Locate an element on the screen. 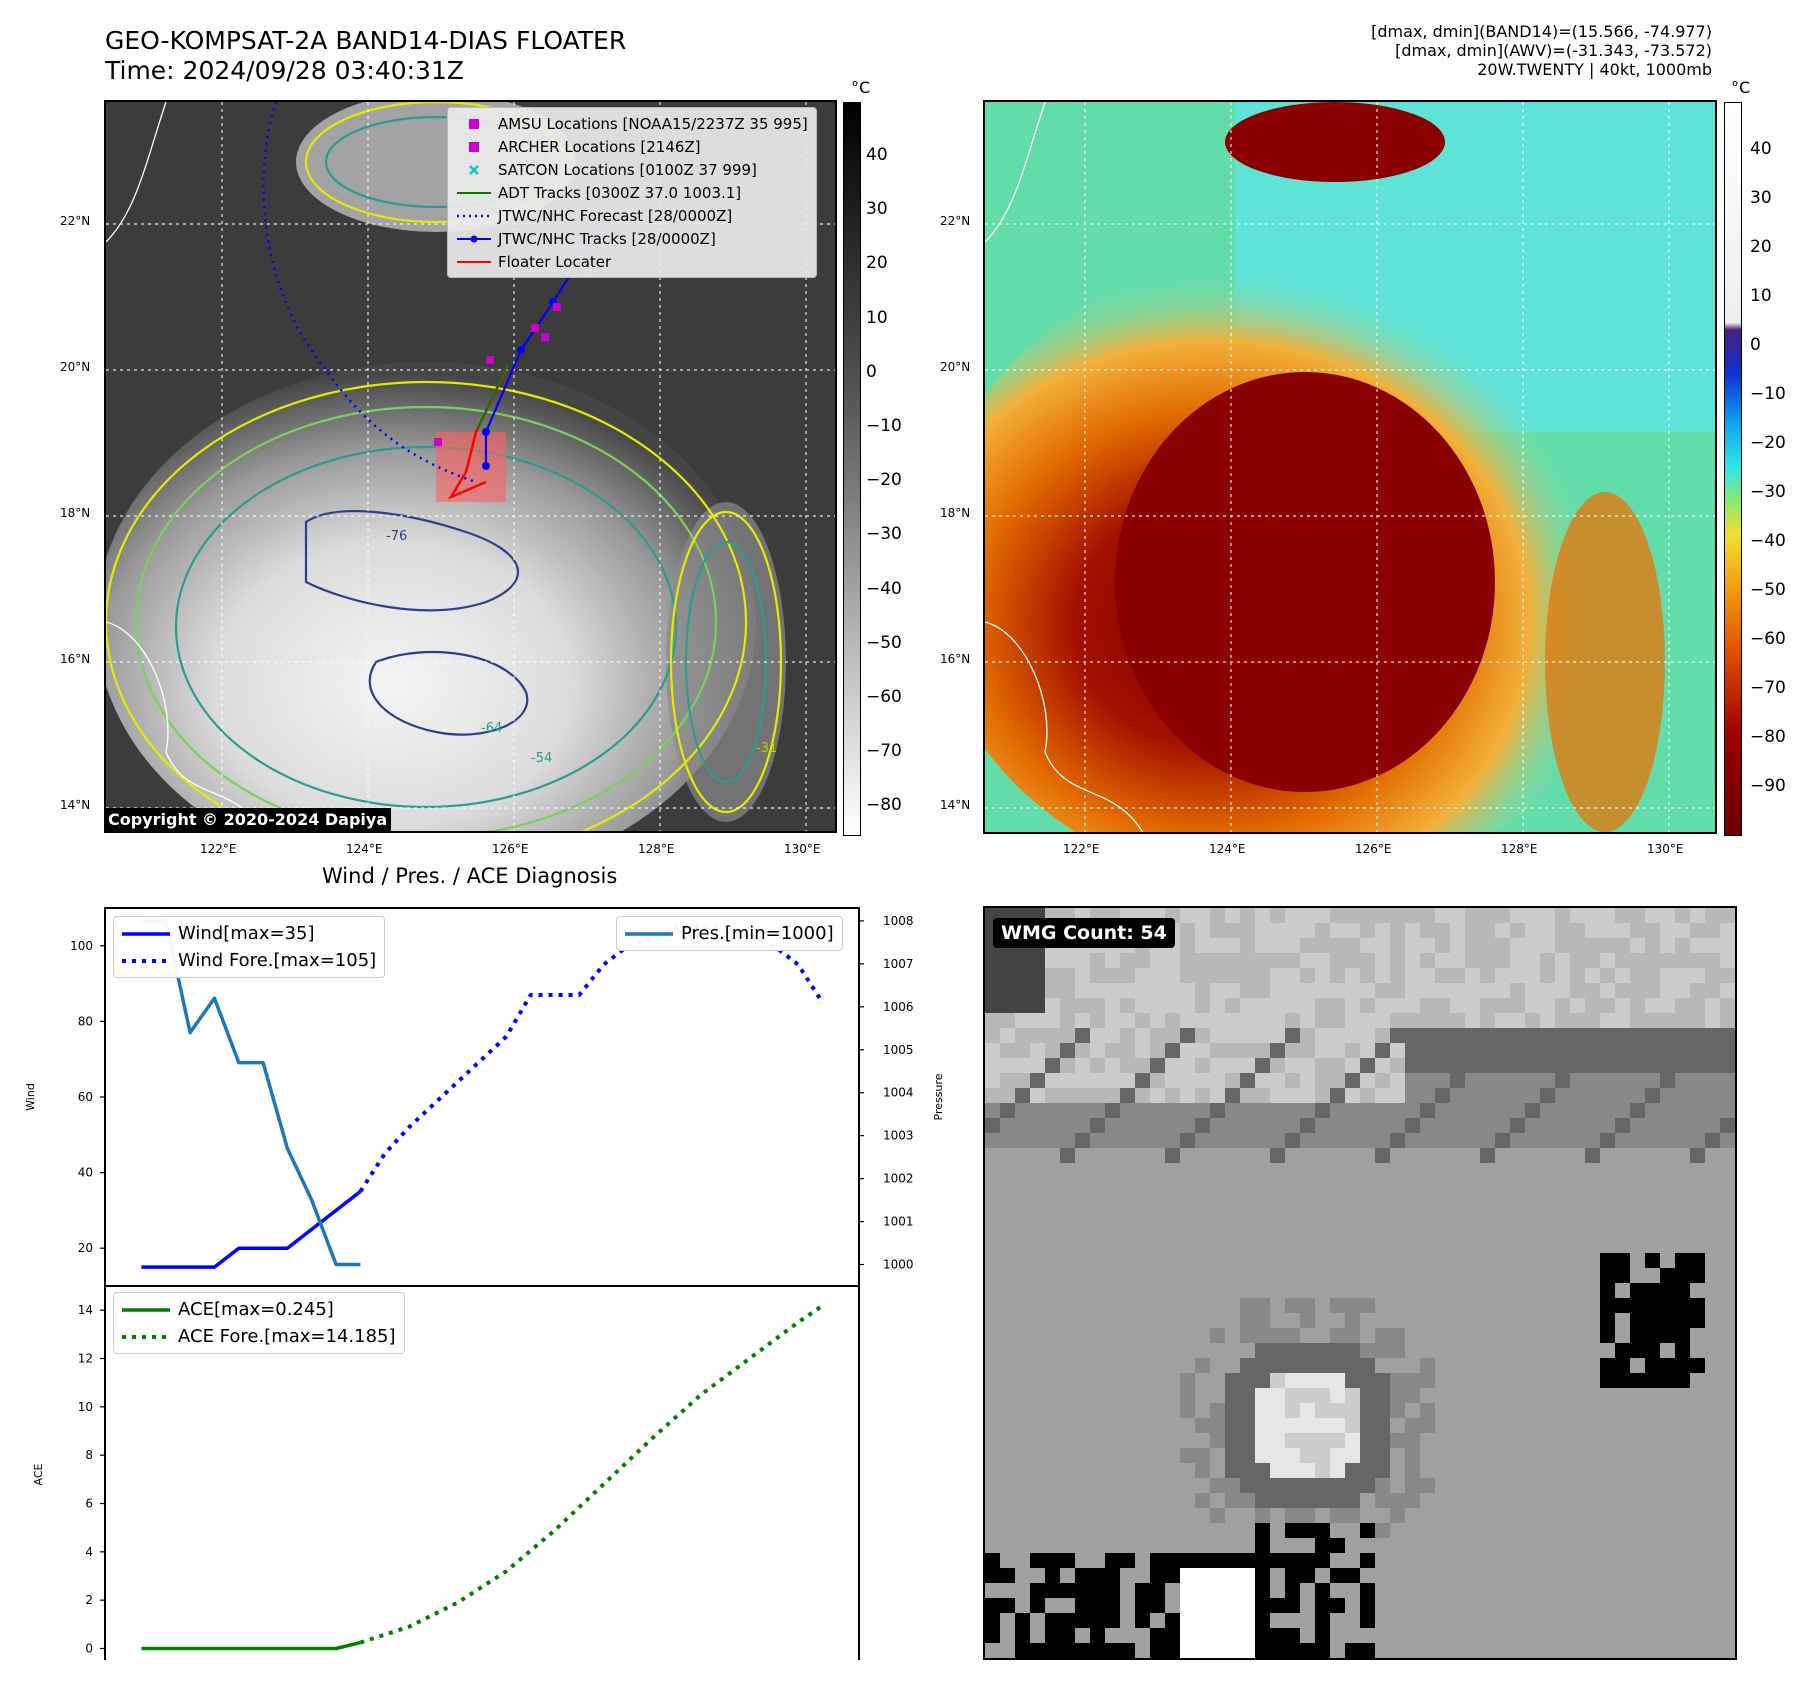 Image resolution: width=1797 pixels, height=1690 pixels. y2-tick-label: 1004 is located at coordinates (898, 1093).